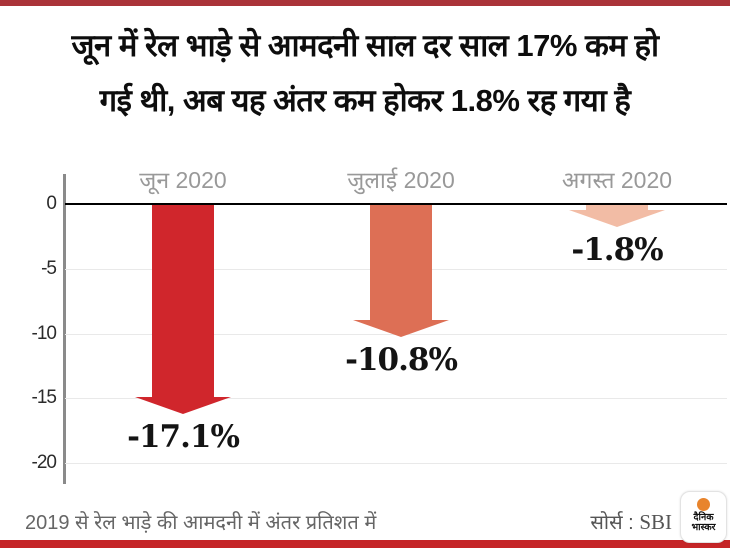  What do you see at coordinates (51, 203) in the screenshot?
I see `y-tick-label: 0` at bounding box center [51, 203].